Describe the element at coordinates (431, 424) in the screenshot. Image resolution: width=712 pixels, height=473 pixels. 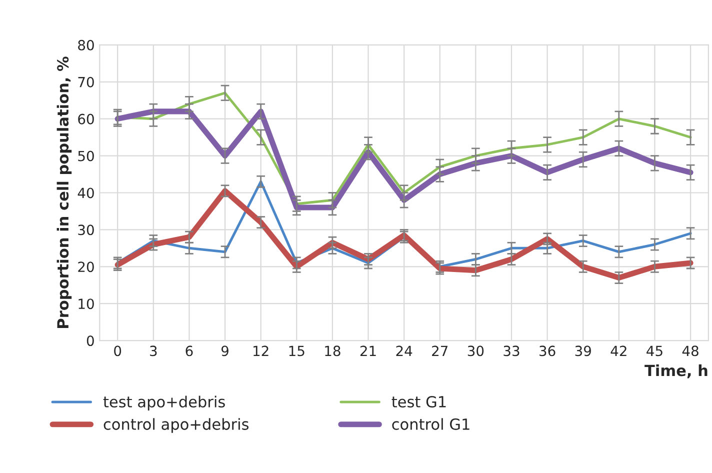
I see `legend-label: control G1` at that location.